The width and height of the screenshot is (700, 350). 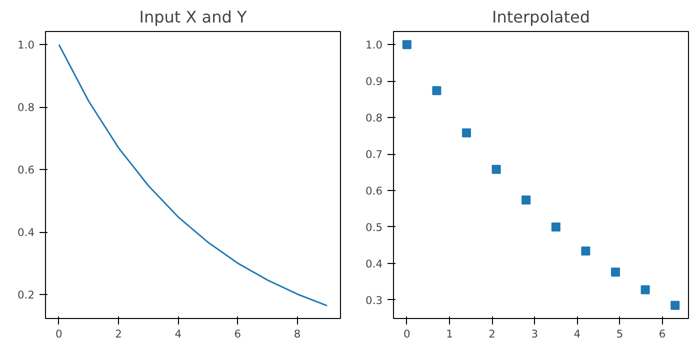 What do you see at coordinates (620, 334) in the screenshot?
I see `x-tick-label: 5` at bounding box center [620, 334].